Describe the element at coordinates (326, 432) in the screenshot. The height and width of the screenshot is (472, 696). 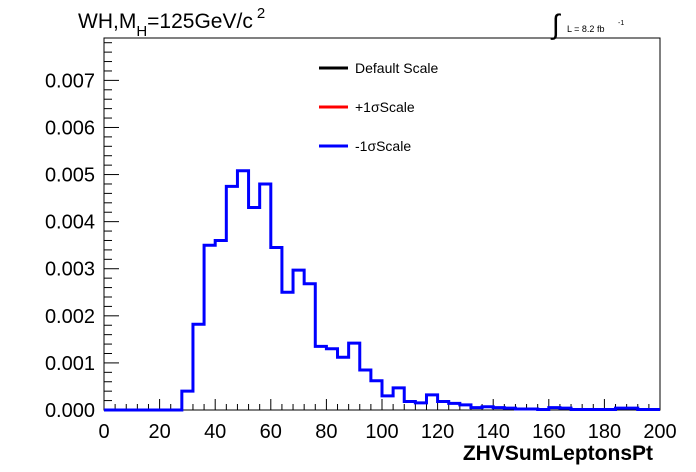
I see `x-tick-label: 80` at that location.